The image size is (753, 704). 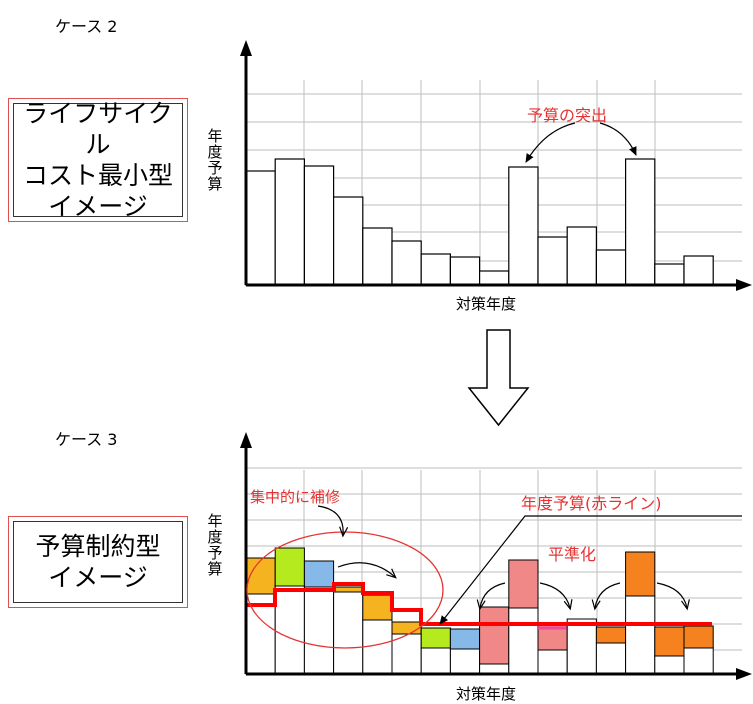 I want to click on case3-bar-4-base, so click(x=348, y=633).